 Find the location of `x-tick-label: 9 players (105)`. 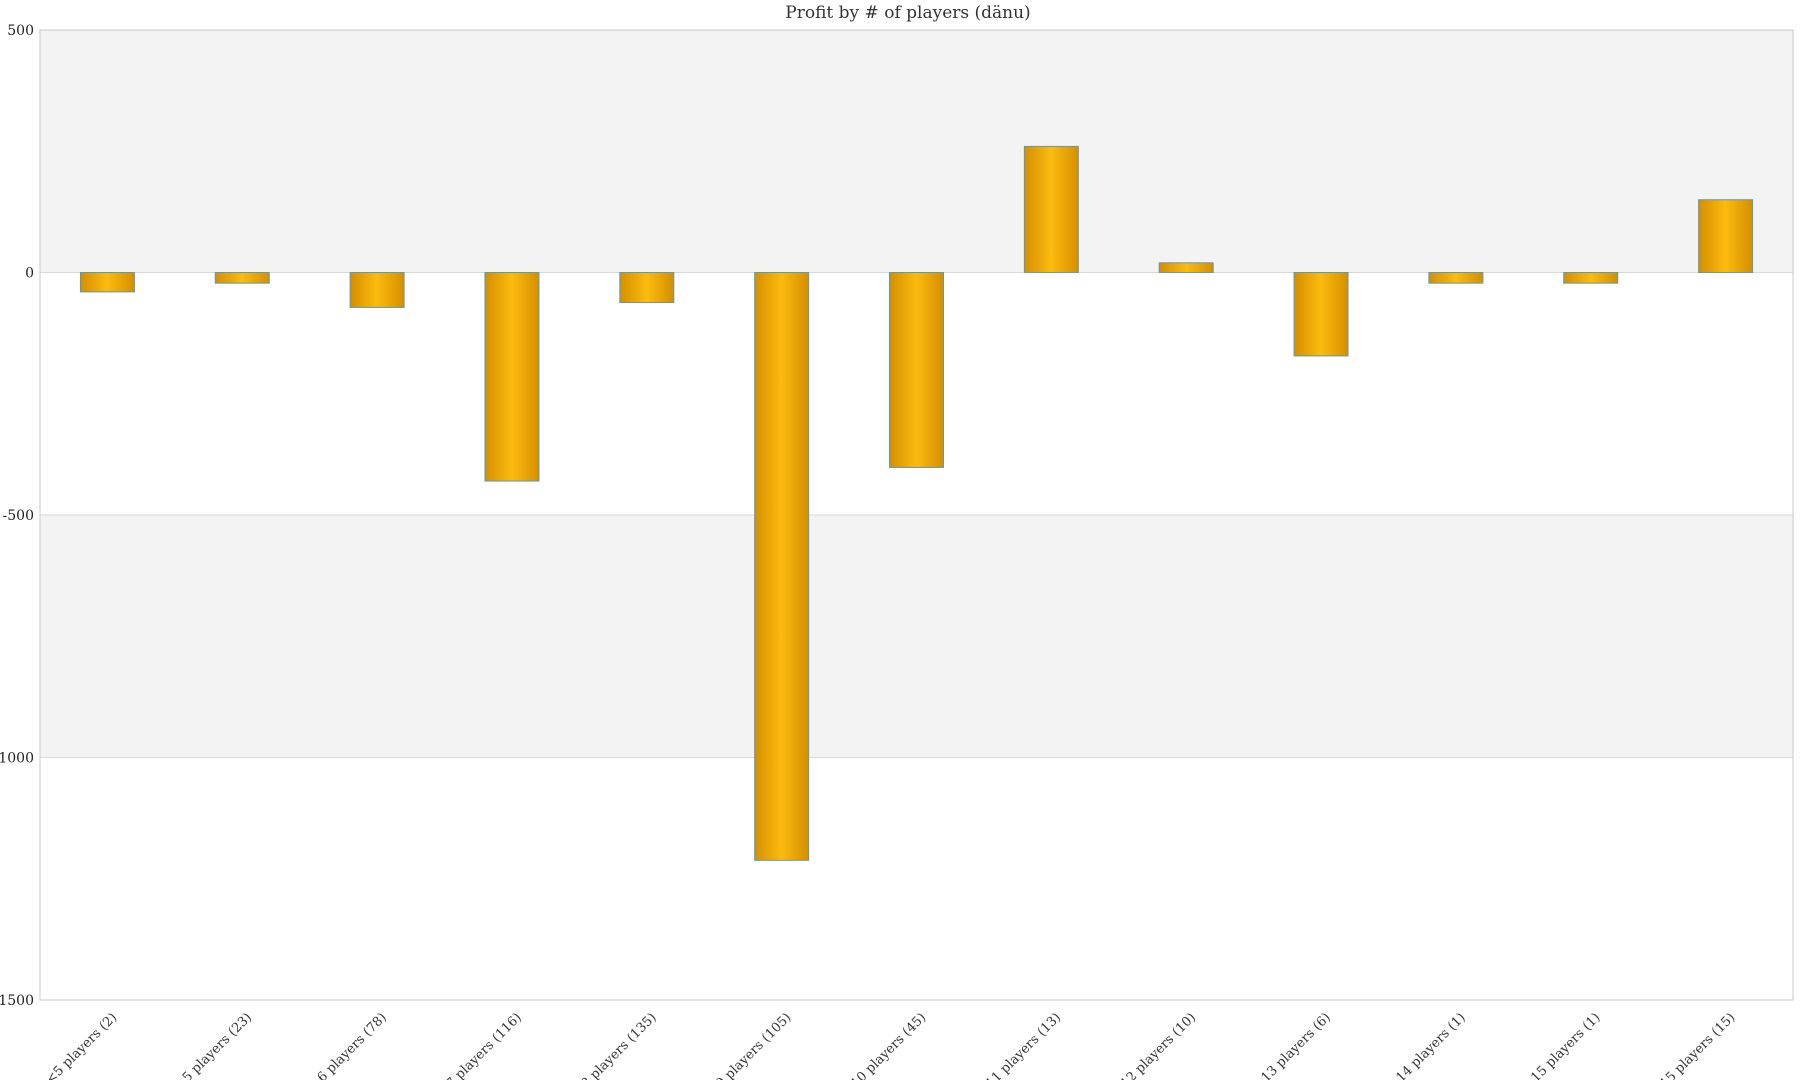

x-tick-label: 9 players (105) is located at coordinates (753, 1045).